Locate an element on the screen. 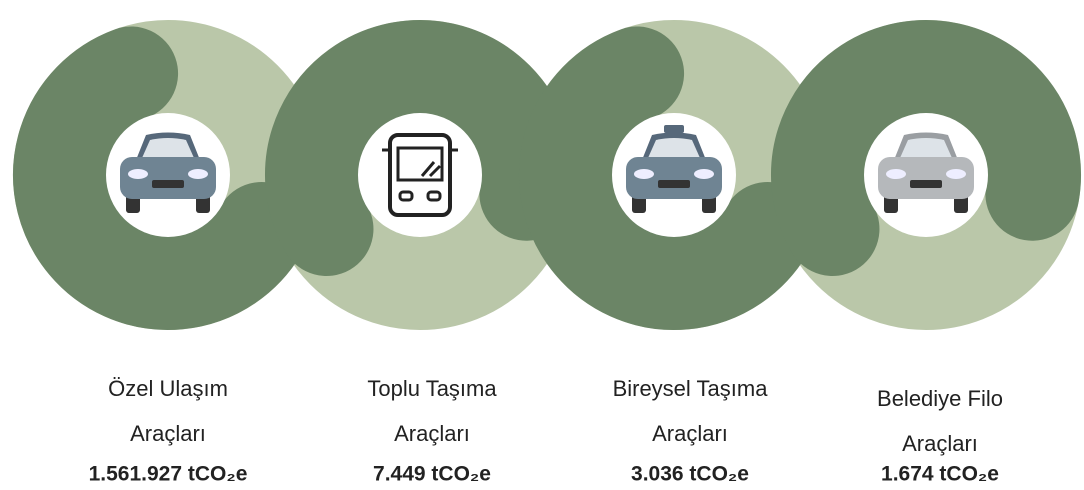 This screenshot has height=490, width=1084. item-label: Toplu Taşıma is located at coordinates (432, 388).